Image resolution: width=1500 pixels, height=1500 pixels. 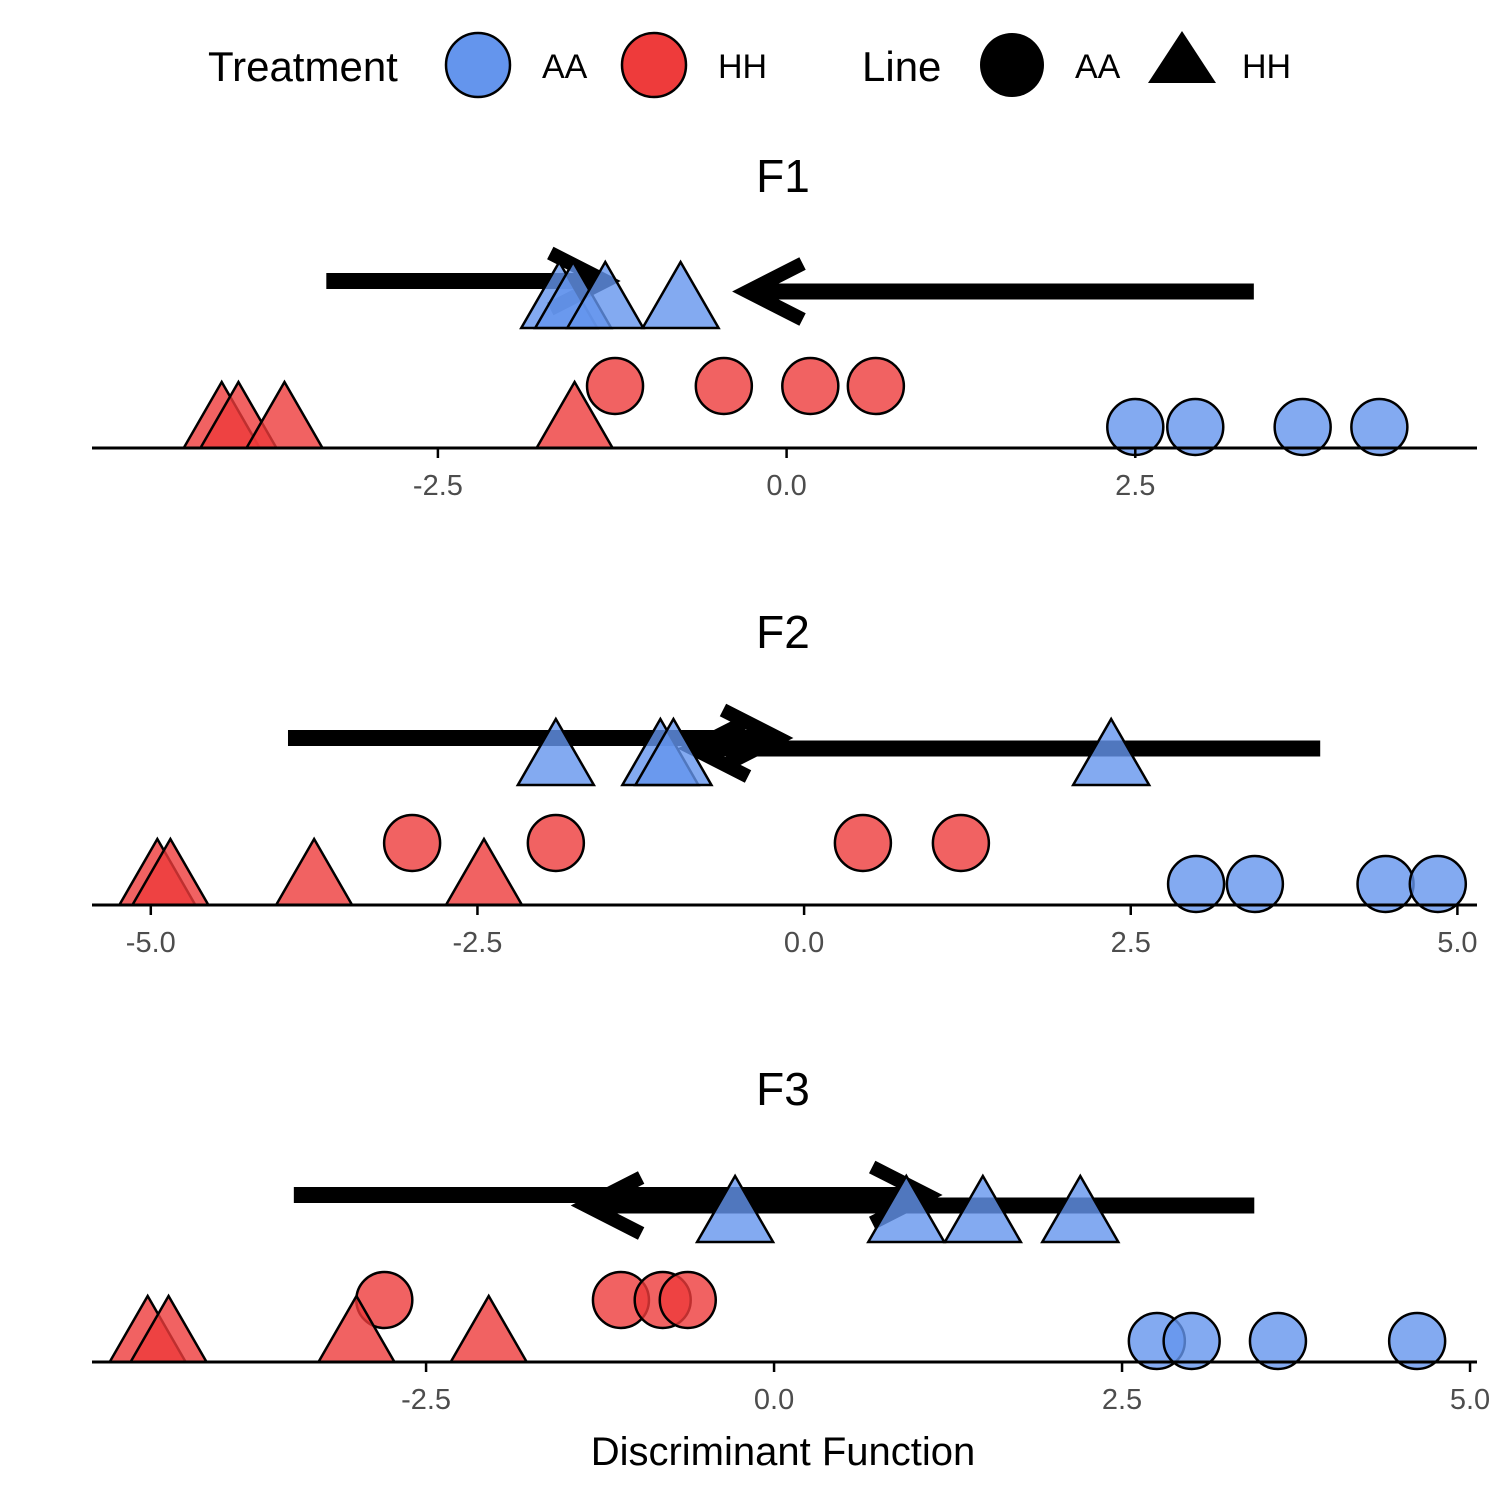 What do you see at coordinates (478, 65) in the screenshot?
I see `legend-treatment-aa-swatch` at bounding box center [478, 65].